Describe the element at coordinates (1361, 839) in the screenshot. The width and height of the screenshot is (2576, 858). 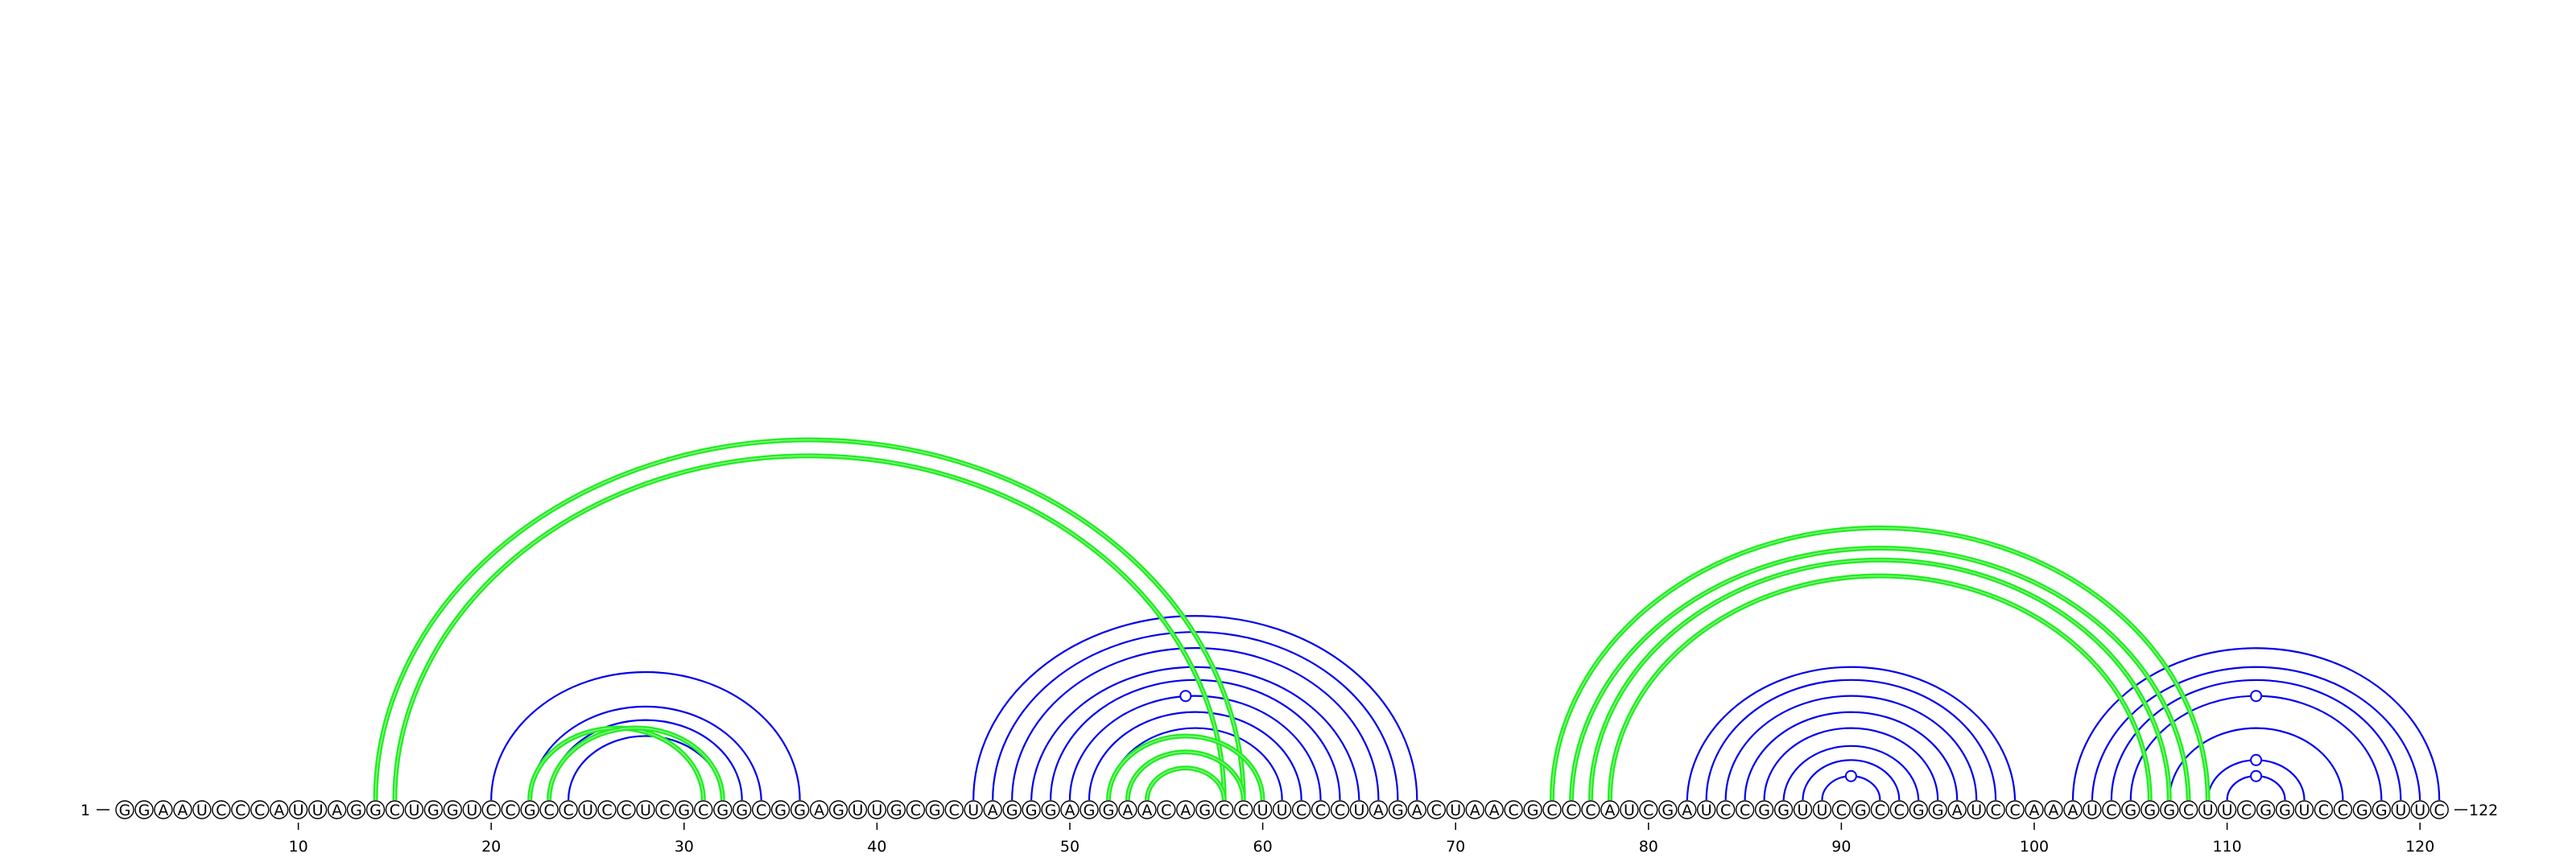
I see `position-ticks: 10 20 30 40 50 60 70 80 90 100 110 120` at that location.